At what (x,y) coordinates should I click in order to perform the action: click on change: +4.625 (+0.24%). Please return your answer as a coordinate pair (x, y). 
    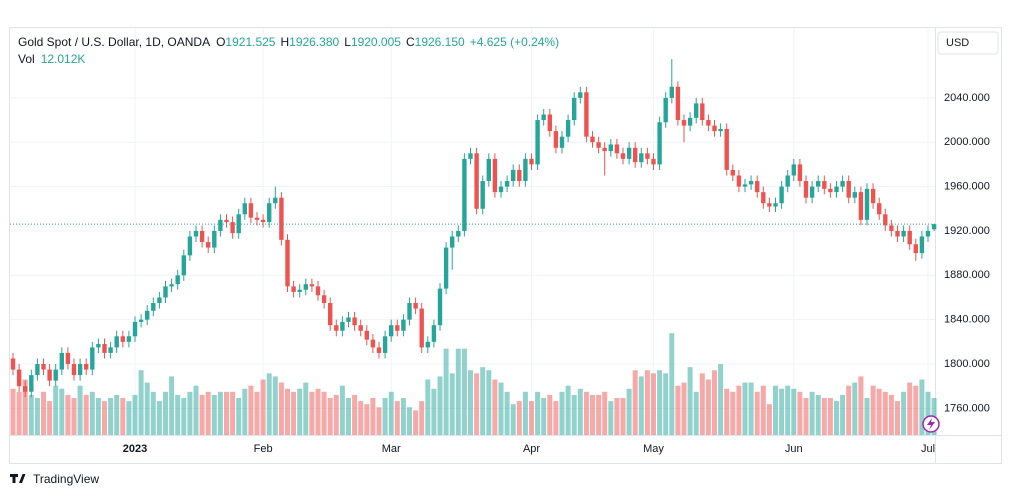
    Looking at the image, I should click on (514, 42).